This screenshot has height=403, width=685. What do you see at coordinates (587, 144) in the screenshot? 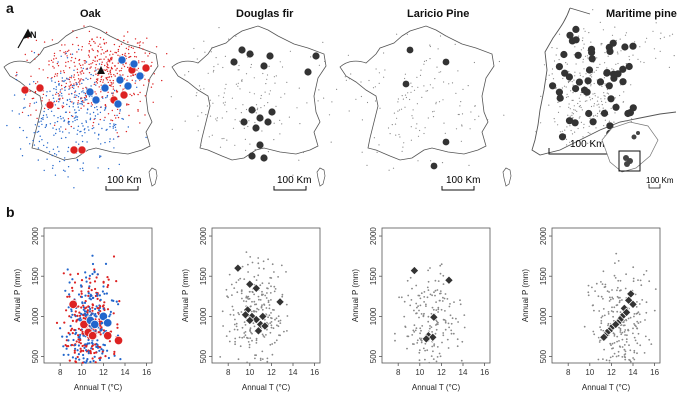
I see `scale-label-maritime-pine: 100 Km` at bounding box center [587, 144].